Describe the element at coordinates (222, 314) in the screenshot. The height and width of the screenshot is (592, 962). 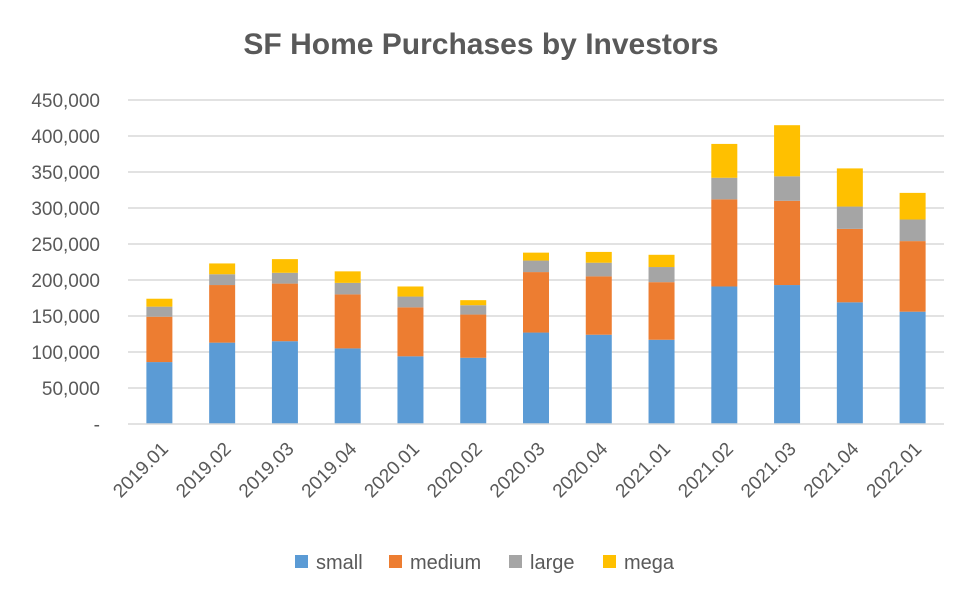
I see `bar-medium-2019.02` at that location.